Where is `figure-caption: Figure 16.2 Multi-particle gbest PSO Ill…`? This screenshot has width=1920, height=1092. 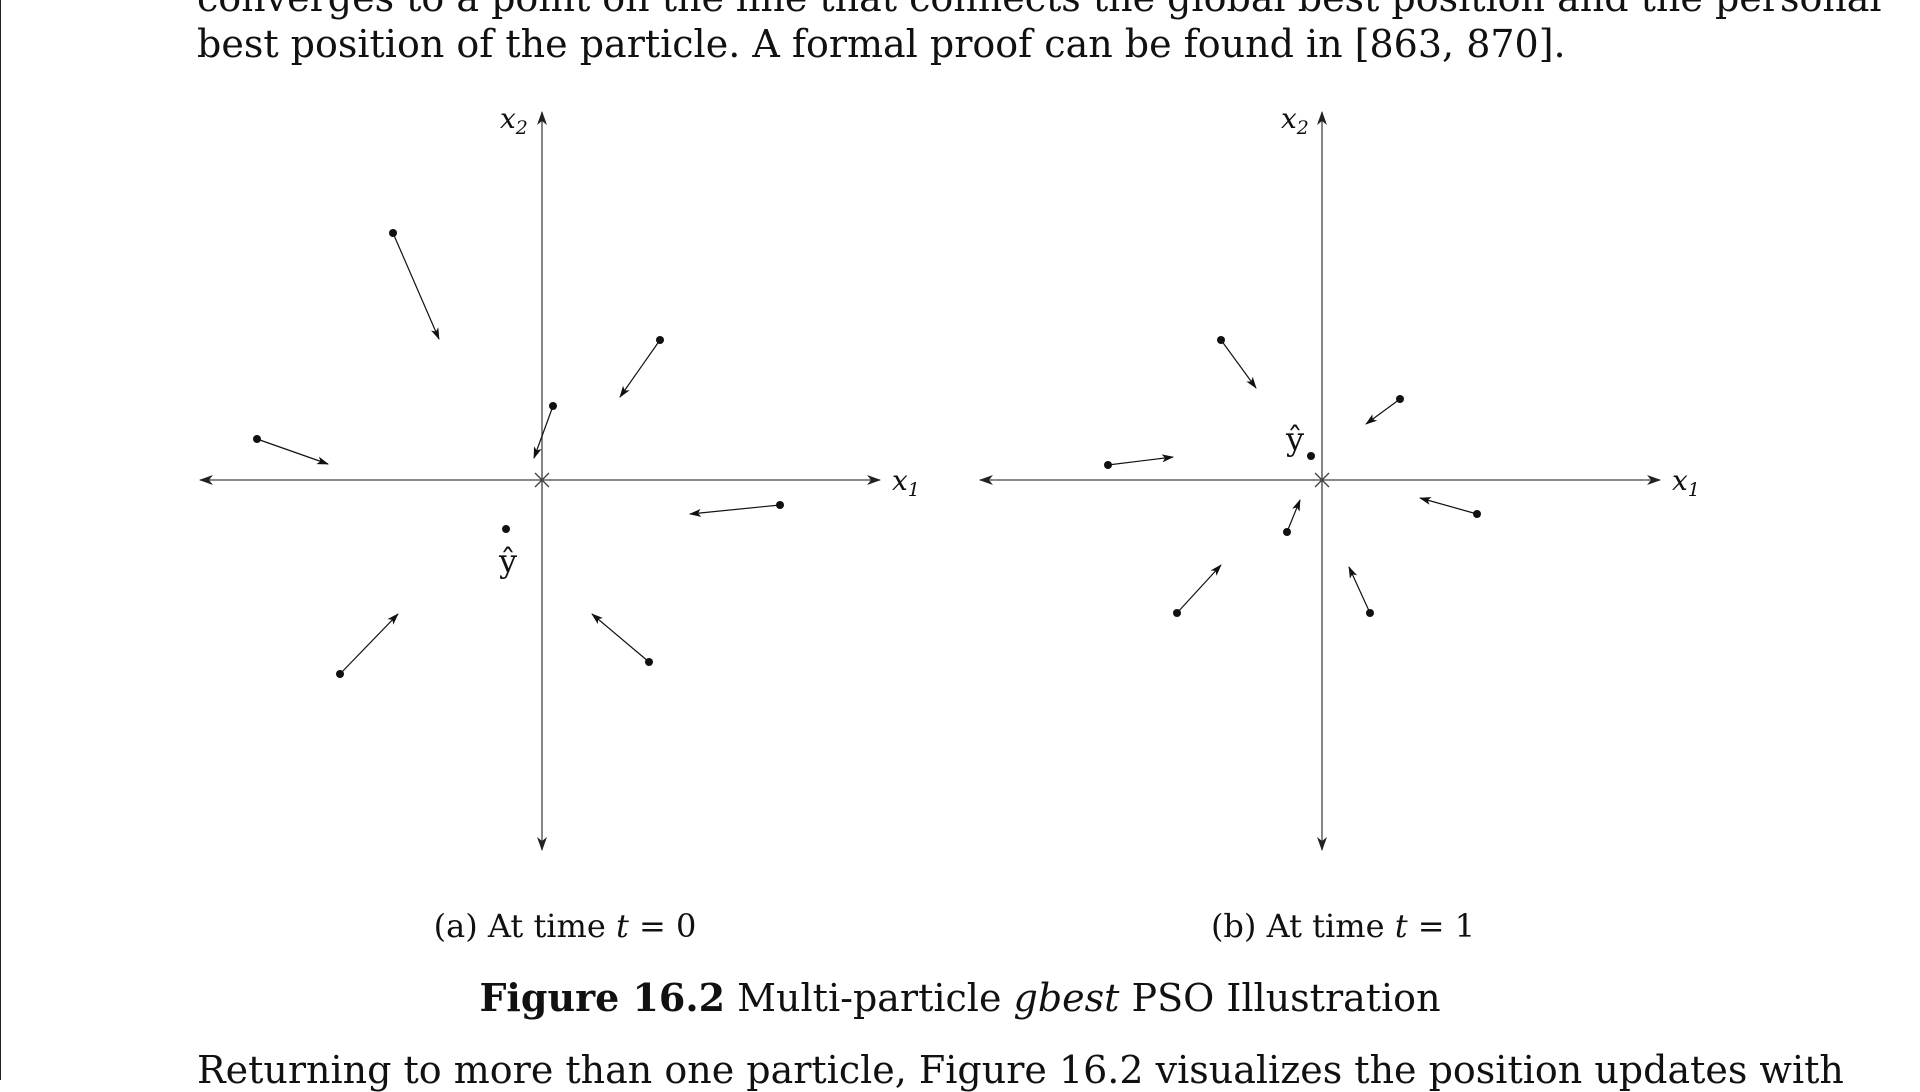
figure-caption: Figure 16.2 Multi-particle gbest PSO Ill… is located at coordinates (960, 998).